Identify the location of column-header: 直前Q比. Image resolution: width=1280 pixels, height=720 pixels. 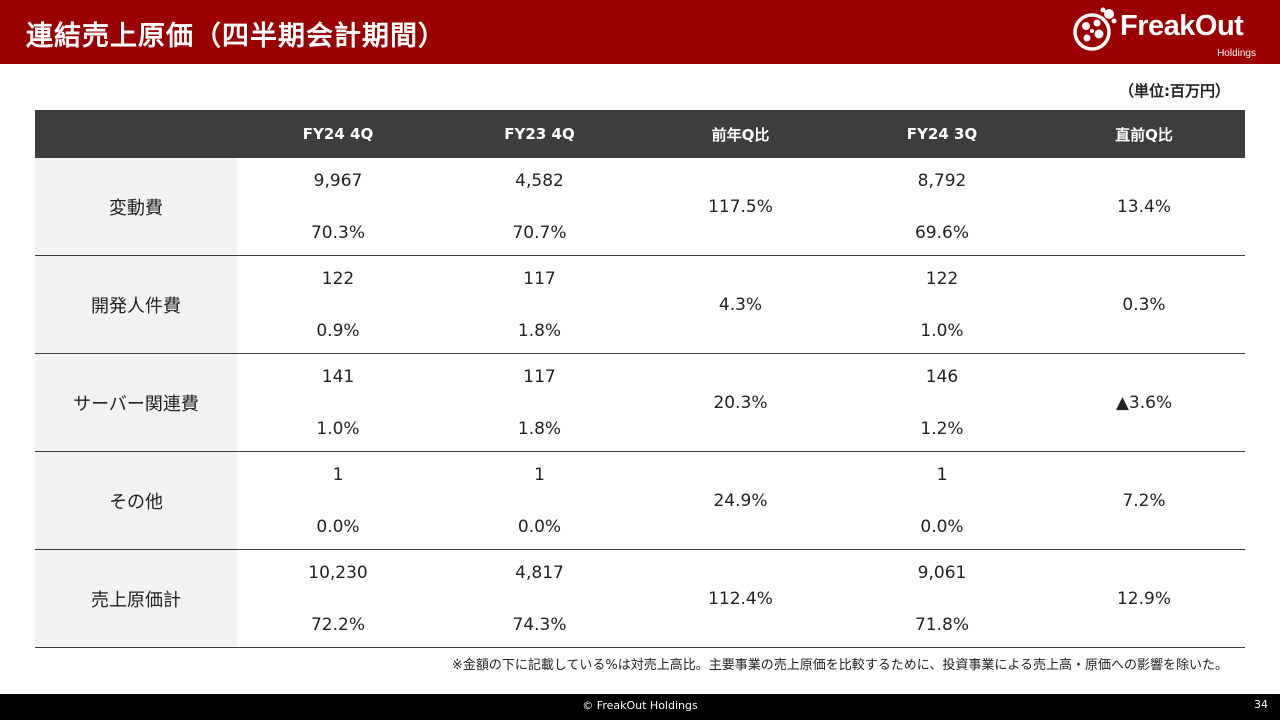
(1144, 134).